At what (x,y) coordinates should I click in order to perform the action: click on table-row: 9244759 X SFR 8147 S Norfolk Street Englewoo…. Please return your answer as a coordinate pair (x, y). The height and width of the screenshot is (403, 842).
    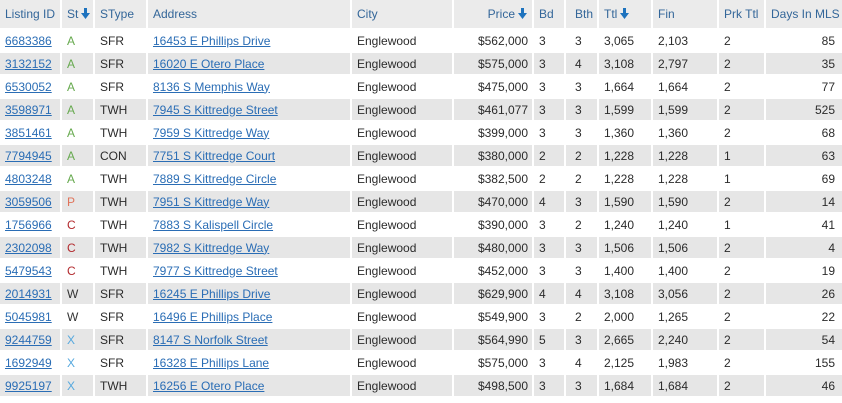
    Looking at the image, I should click on (421, 339).